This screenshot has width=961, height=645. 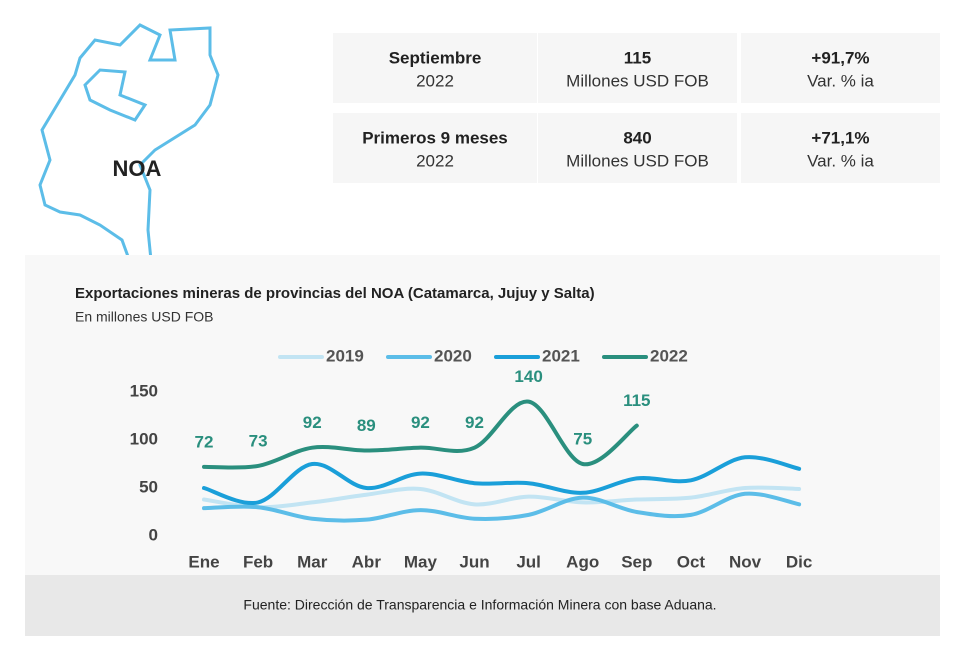 What do you see at coordinates (840, 57) in the screenshot?
I see `stat-change: +91,7%` at bounding box center [840, 57].